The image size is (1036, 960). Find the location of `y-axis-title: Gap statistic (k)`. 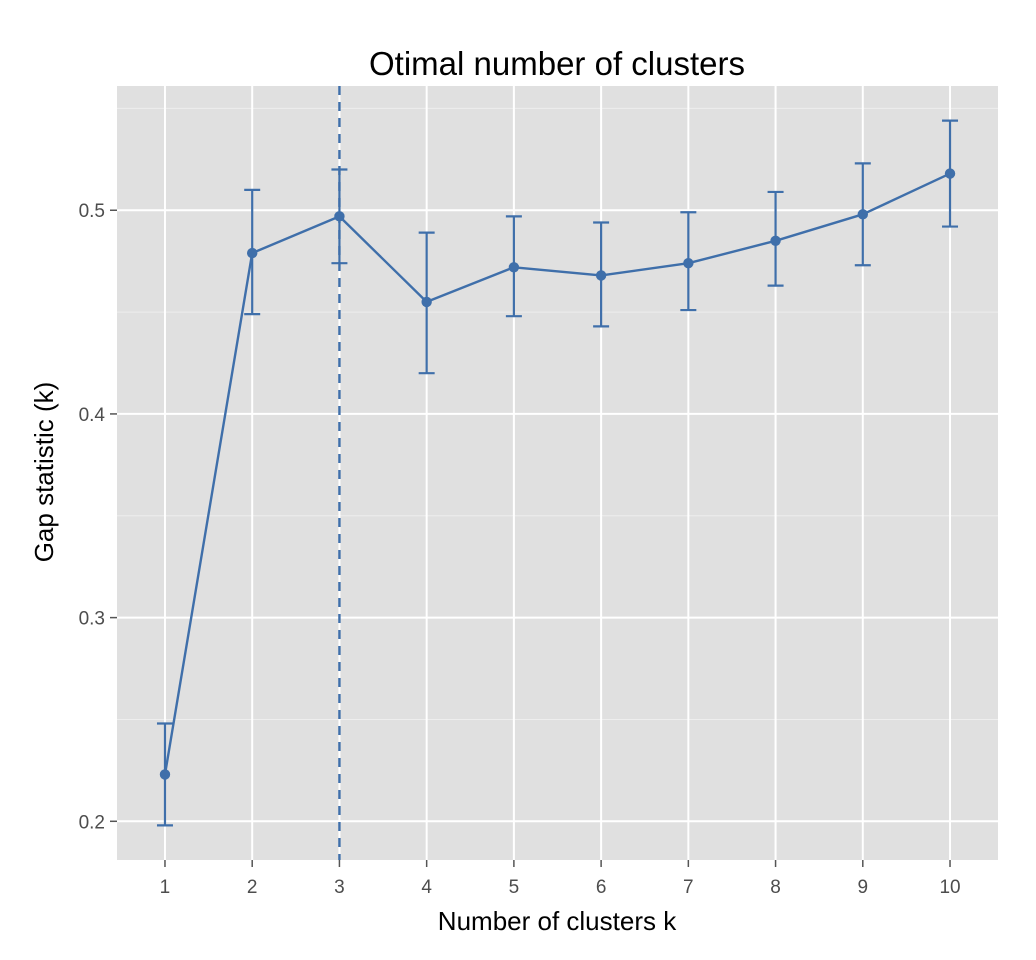

y-axis-title: Gap statistic (k) is located at coordinates (44, 472).